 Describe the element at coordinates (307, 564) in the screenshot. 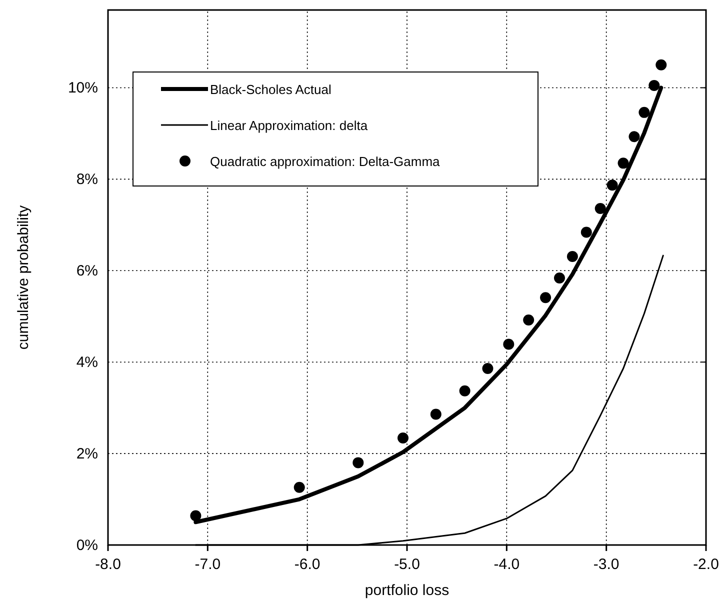

I see `x-tick-label: -6.0` at that location.